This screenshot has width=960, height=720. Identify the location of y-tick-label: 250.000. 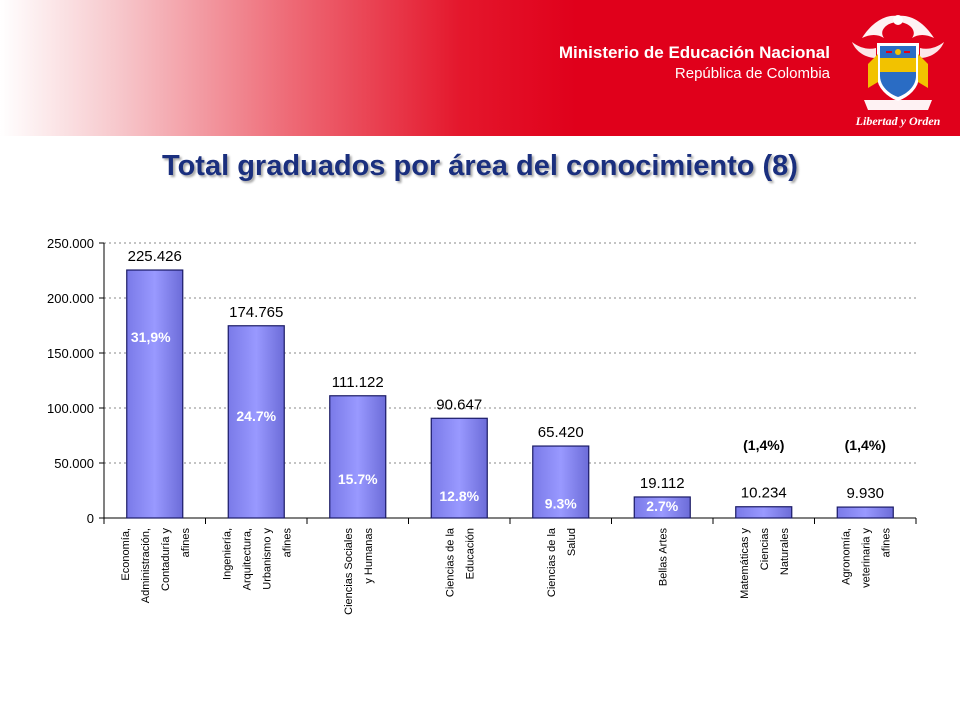
(70, 243).